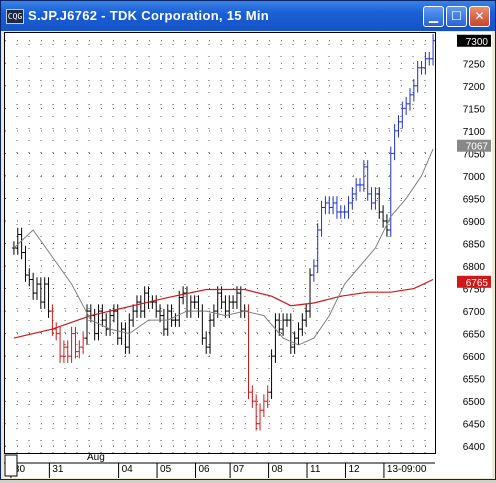 This screenshot has height=483, width=496. I want to click on y-tick-label: 6700, so click(474, 312).